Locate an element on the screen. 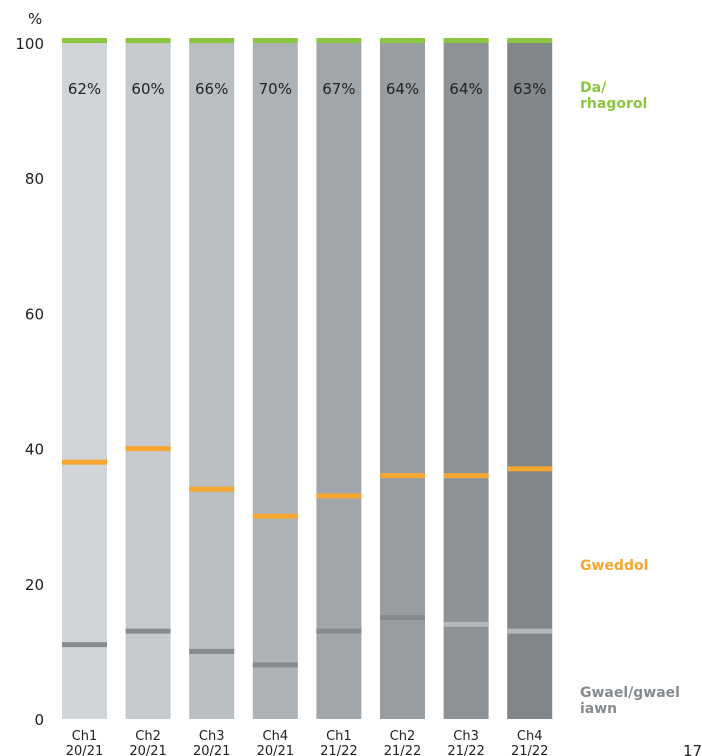 The width and height of the screenshot is (702, 756). data-label: 63% is located at coordinates (529, 89).